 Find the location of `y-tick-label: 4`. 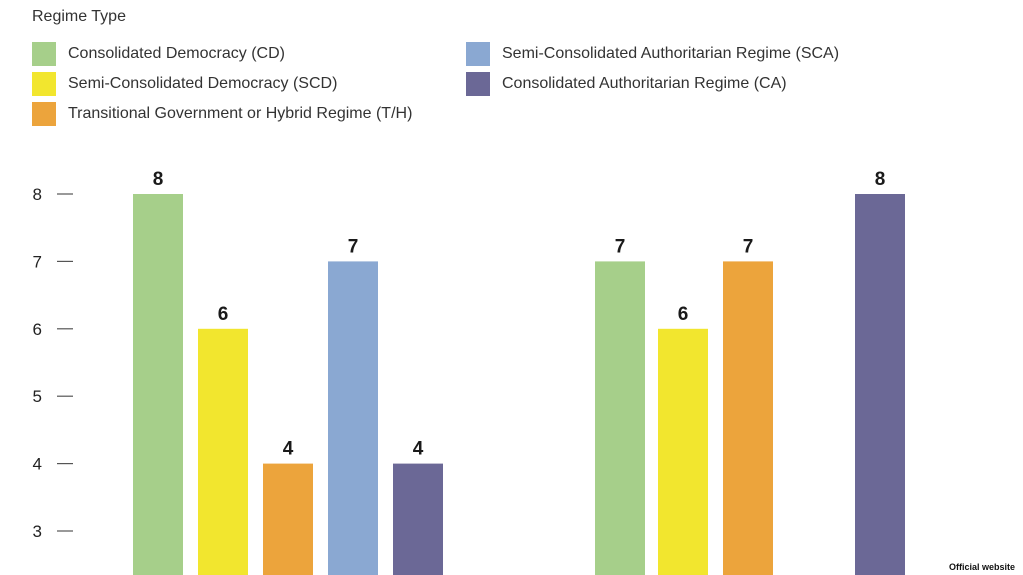

y-tick-label: 4 is located at coordinates (37, 464).